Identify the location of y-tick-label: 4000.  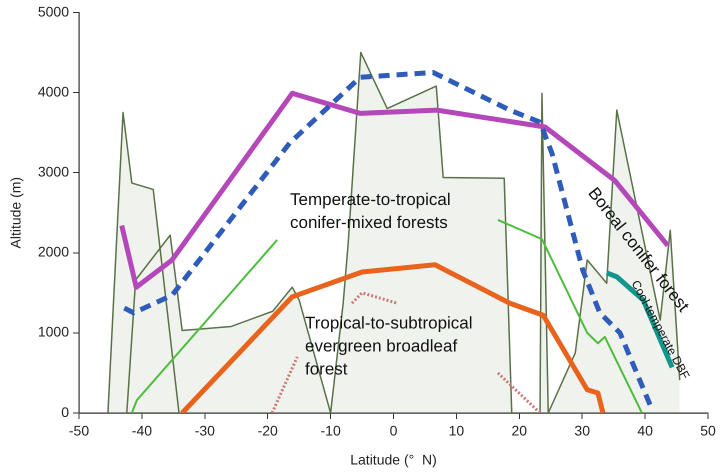
(54, 91).